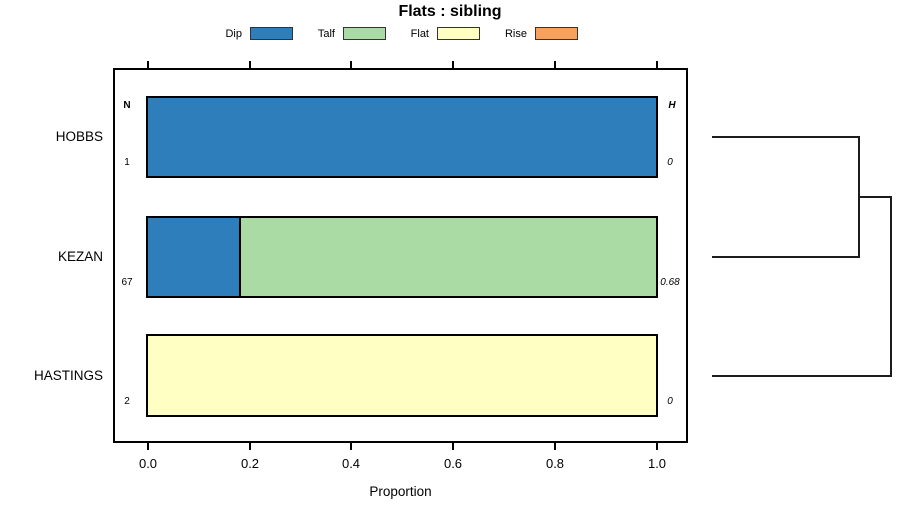 The image size is (900, 520). Describe the element at coordinates (453, 463) in the screenshot. I see `x-tick-label: 0.6` at that location.